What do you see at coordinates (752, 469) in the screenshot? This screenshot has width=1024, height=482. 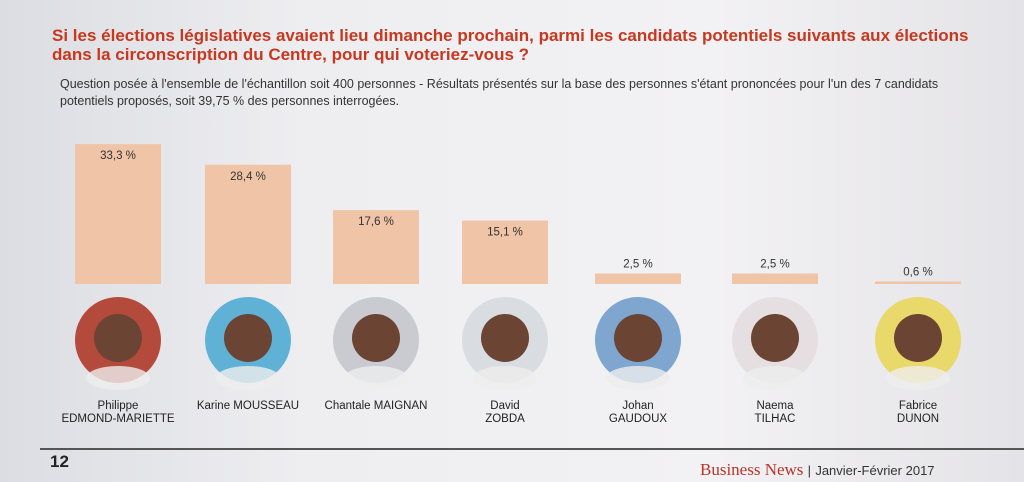 I see `publication: Business News` at bounding box center [752, 469].